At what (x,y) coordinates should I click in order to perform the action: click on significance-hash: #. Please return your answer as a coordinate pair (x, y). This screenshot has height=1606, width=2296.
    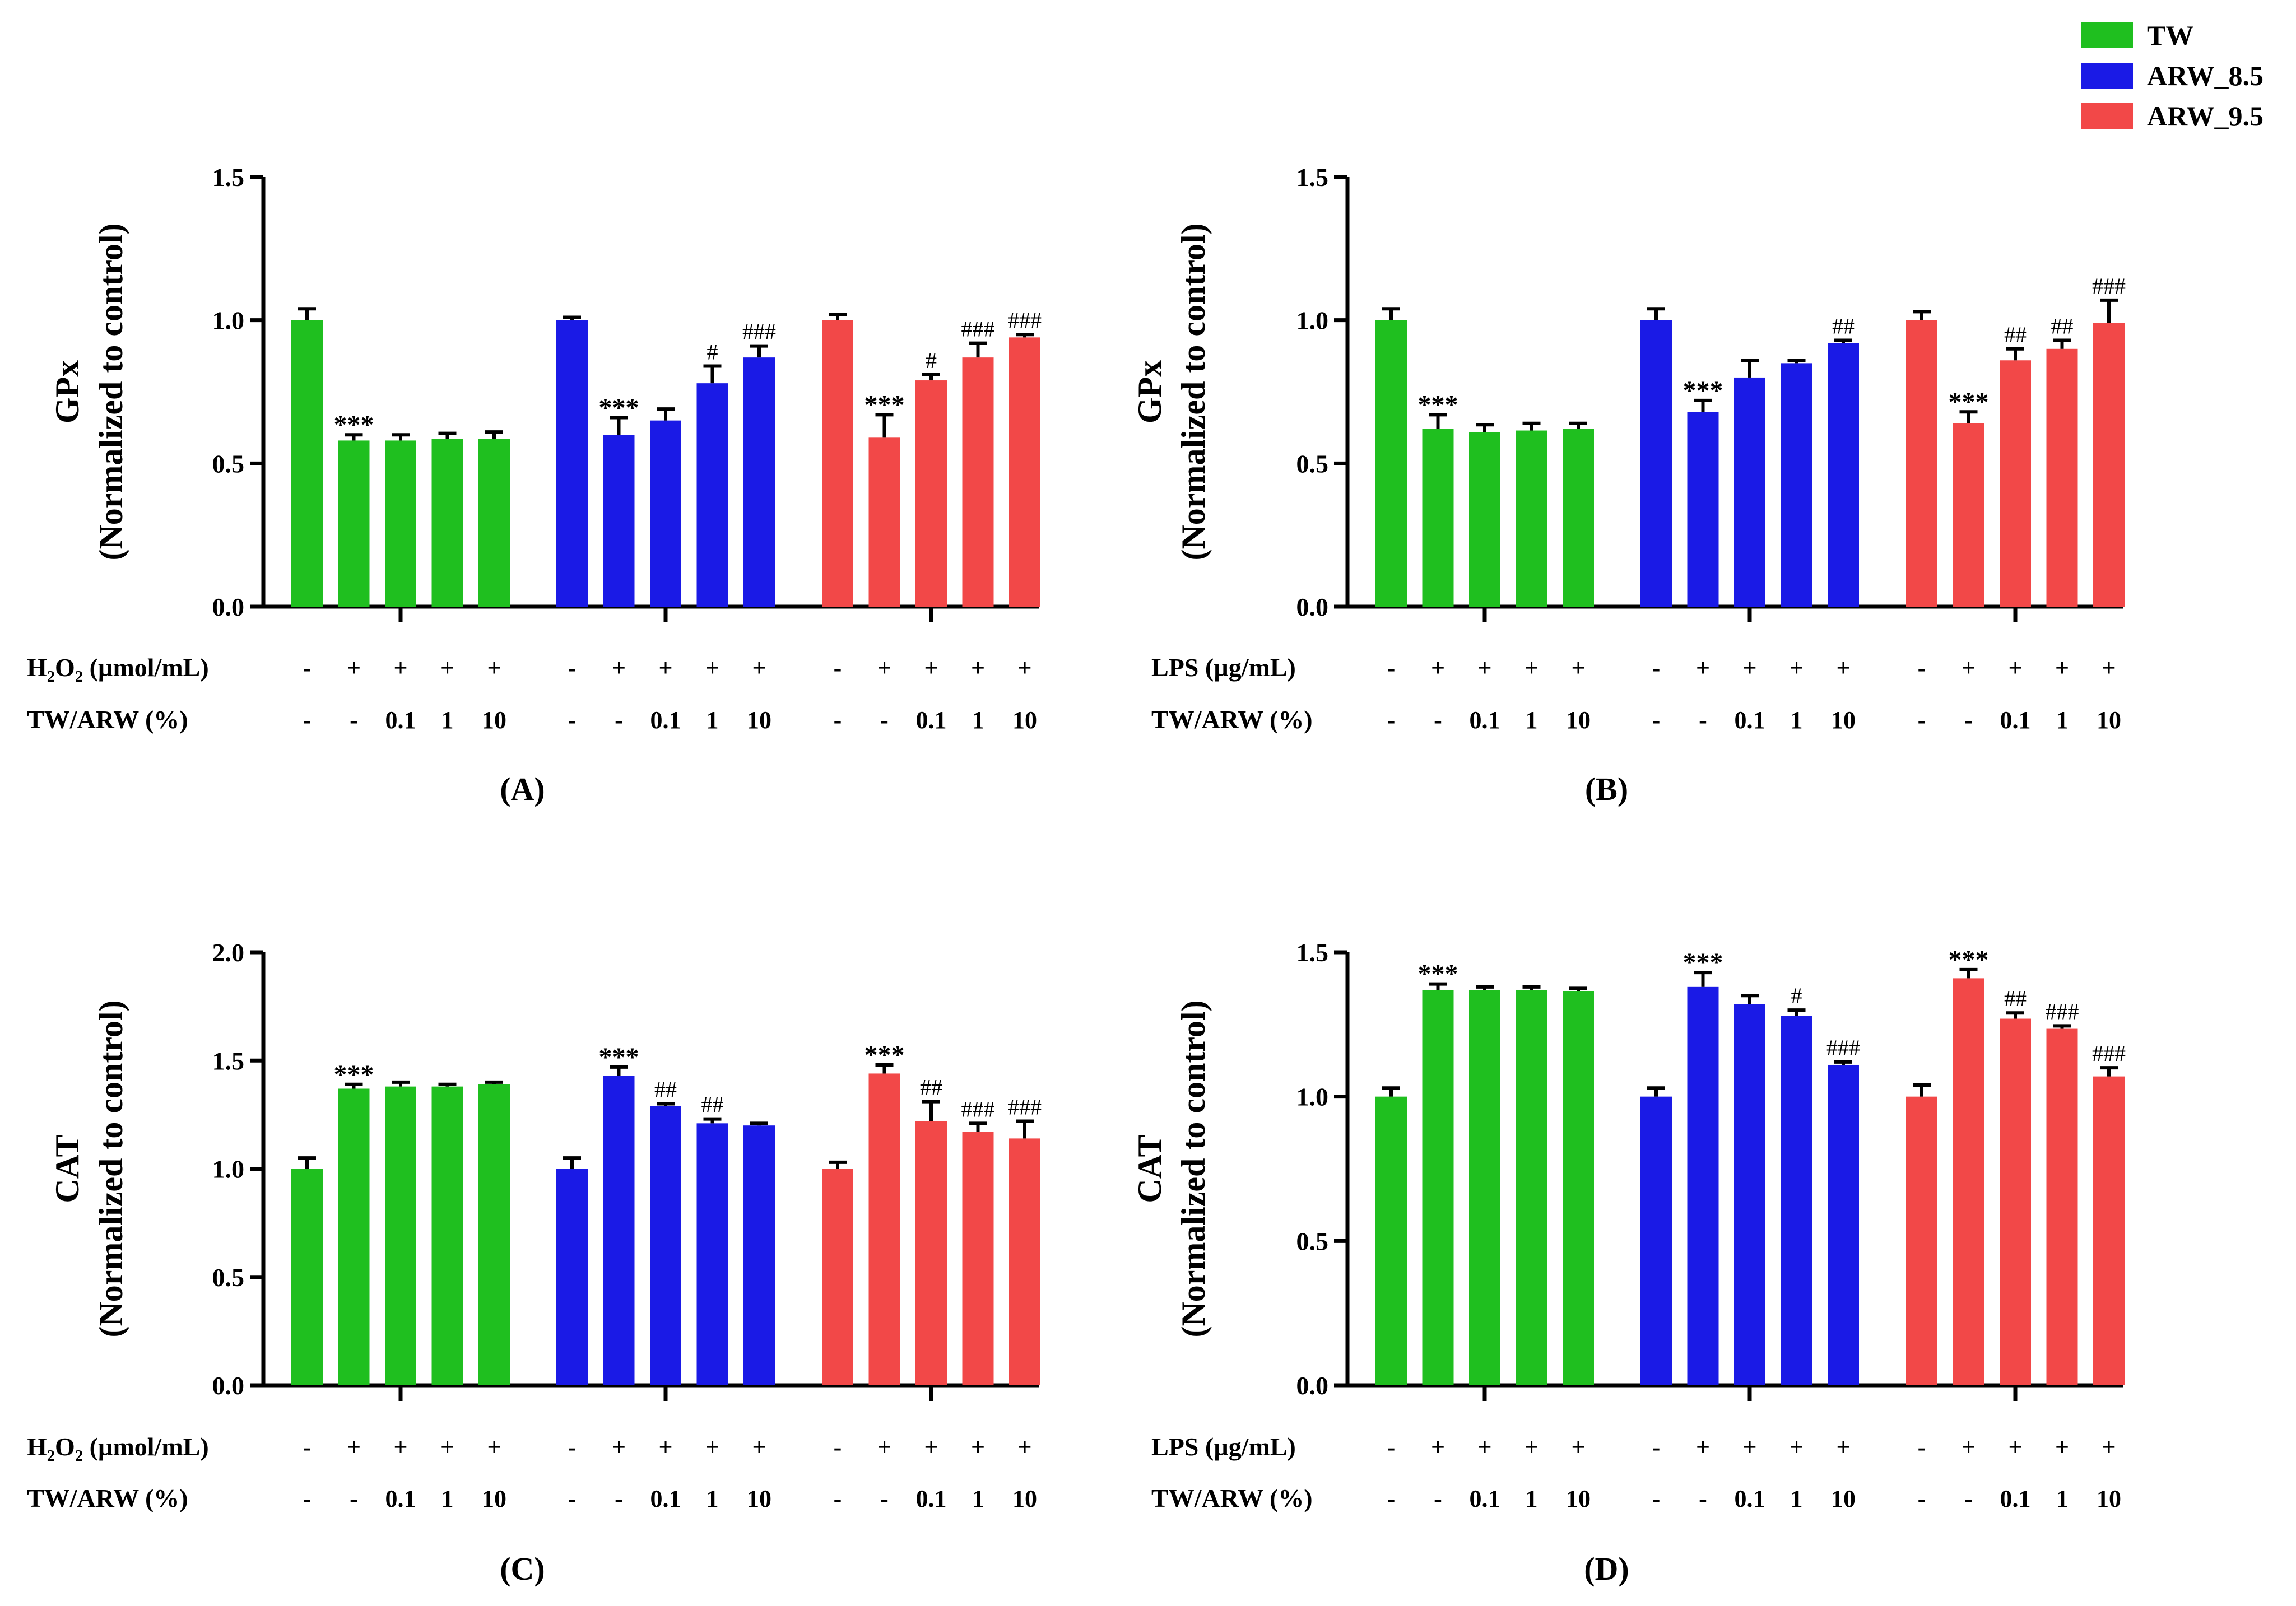
    Looking at the image, I should click on (712, 352).